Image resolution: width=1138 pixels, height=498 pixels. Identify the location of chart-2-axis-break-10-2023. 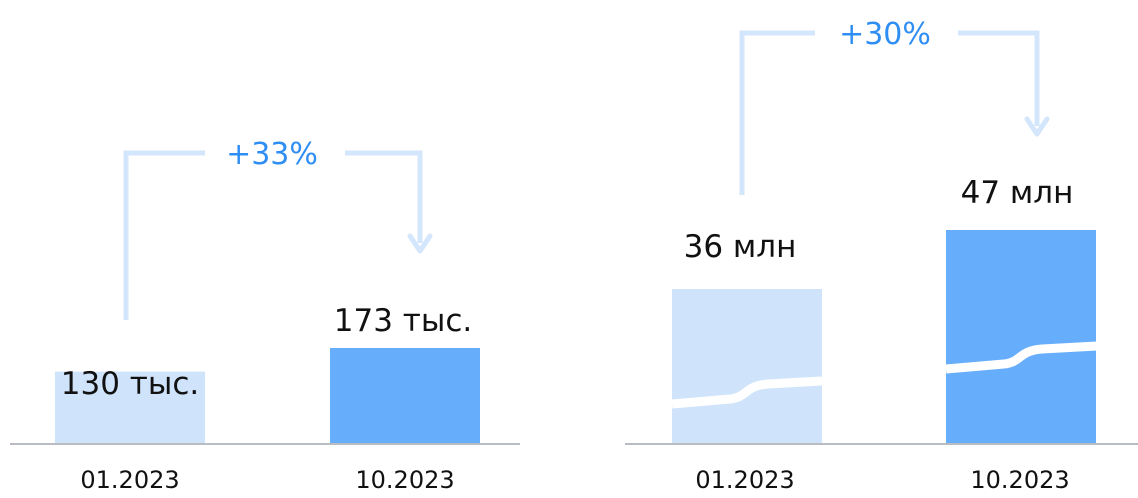
(1021, 357).